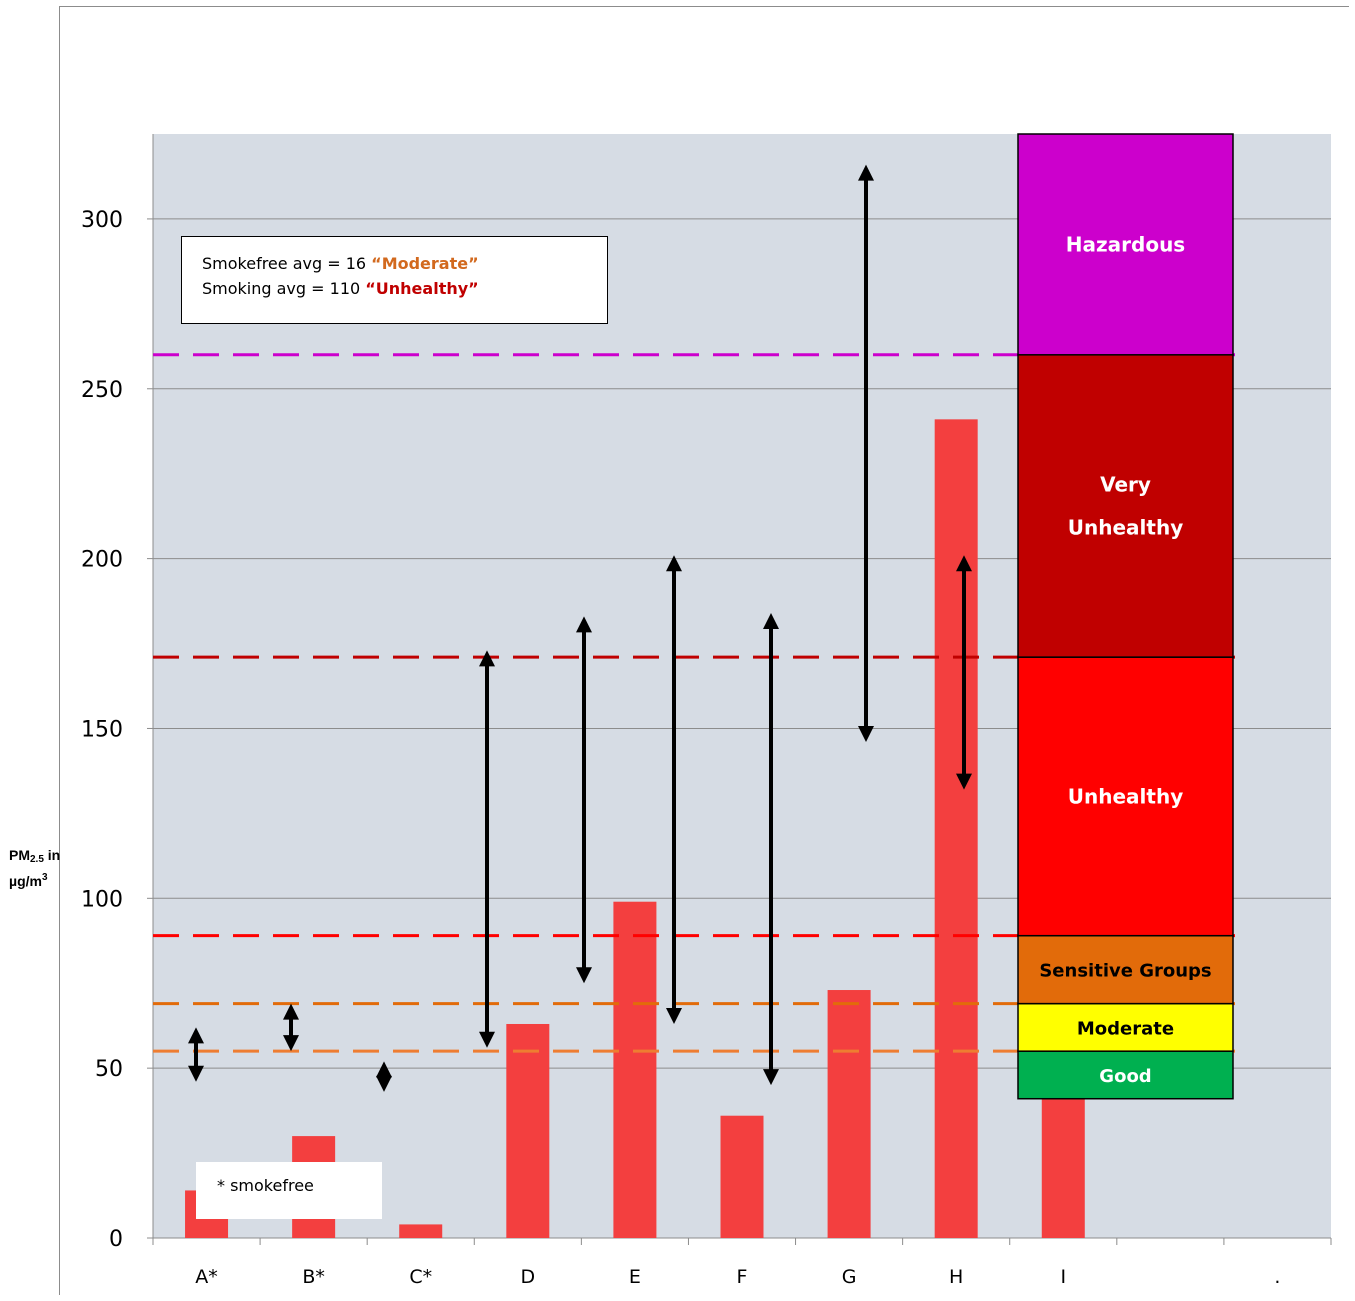  What do you see at coordinates (102, 560) in the screenshot?
I see `y-tick-label: 200` at bounding box center [102, 560].